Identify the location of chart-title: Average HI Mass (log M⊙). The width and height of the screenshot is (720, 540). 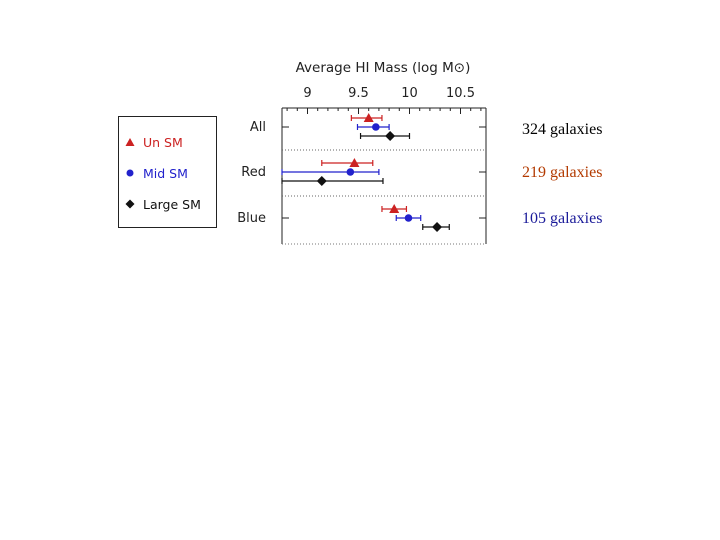
(383, 68).